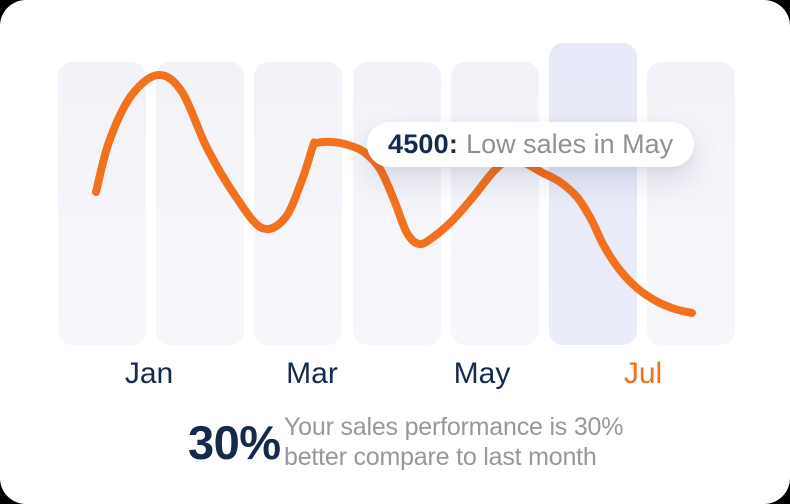  I want to click on chart-column-highlighted, so click(593, 194).